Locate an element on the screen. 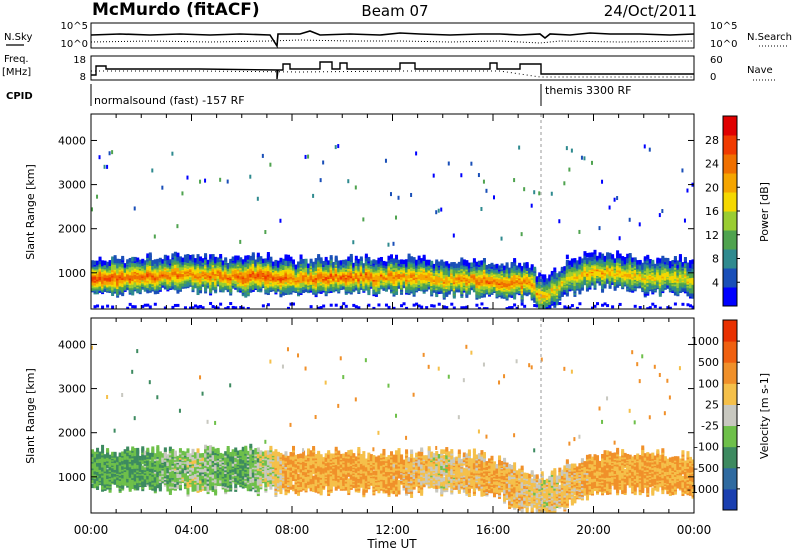 This screenshot has width=800, height=554. freq-panel: Freq. [MHz] 18 8 60 0 Nave is located at coordinates (388, 68).